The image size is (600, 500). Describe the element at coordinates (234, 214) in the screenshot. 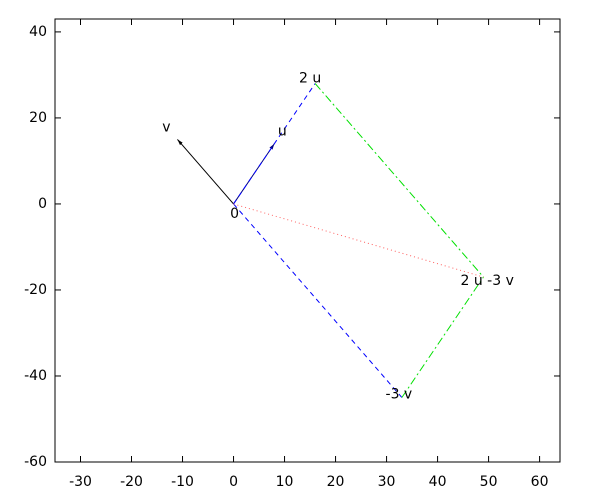

I see `point-label: 0` at that location.